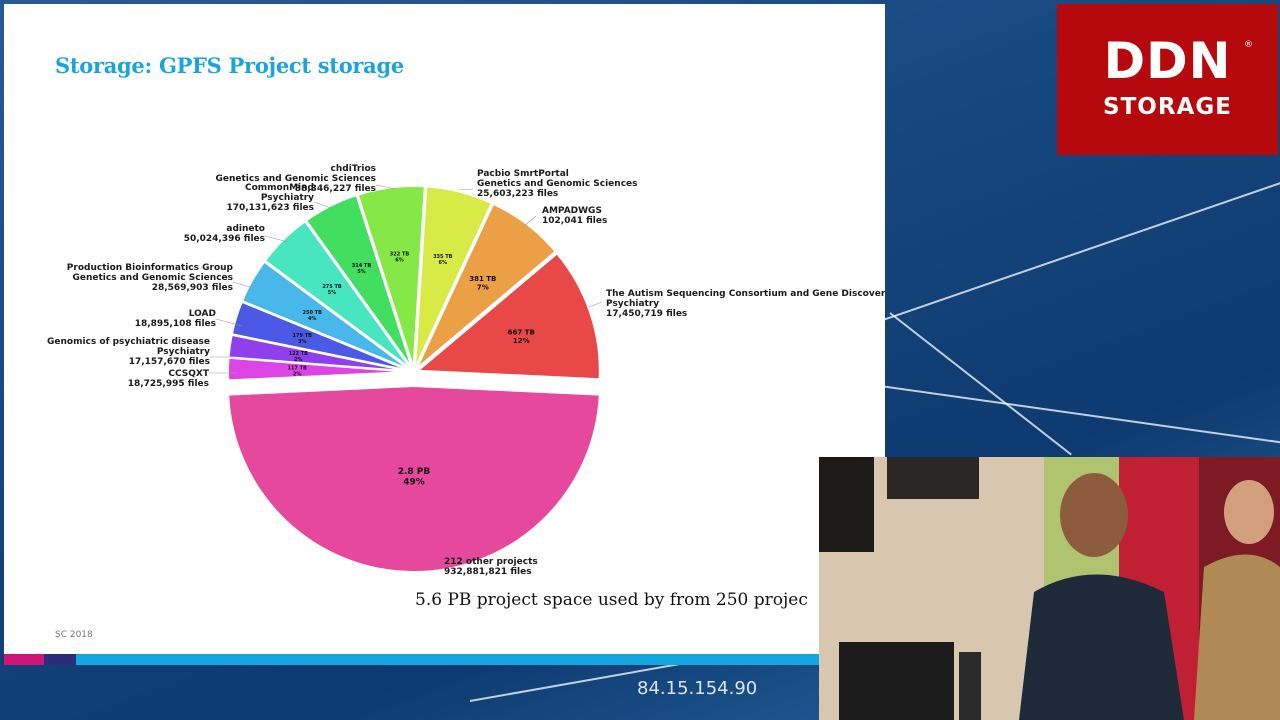 The width and height of the screenshot is (1280, 720). I want to click on slice-value-label: 122 TB, so click(299, 354).